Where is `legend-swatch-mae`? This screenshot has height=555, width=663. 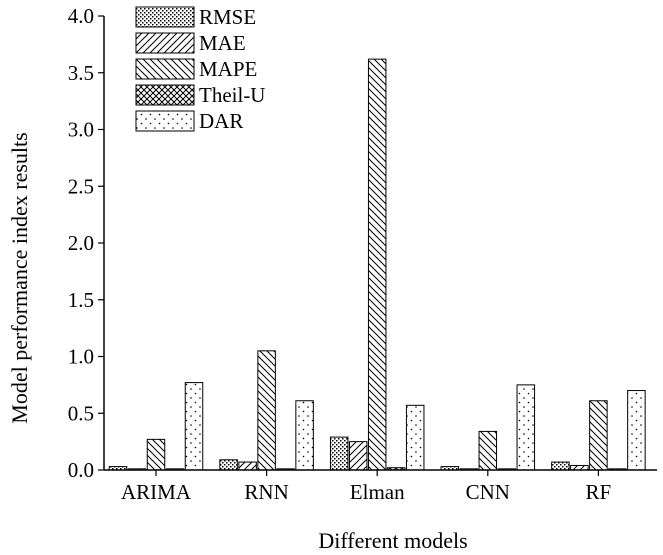 legend-swatch-mae is located at coordinates (165, 43).